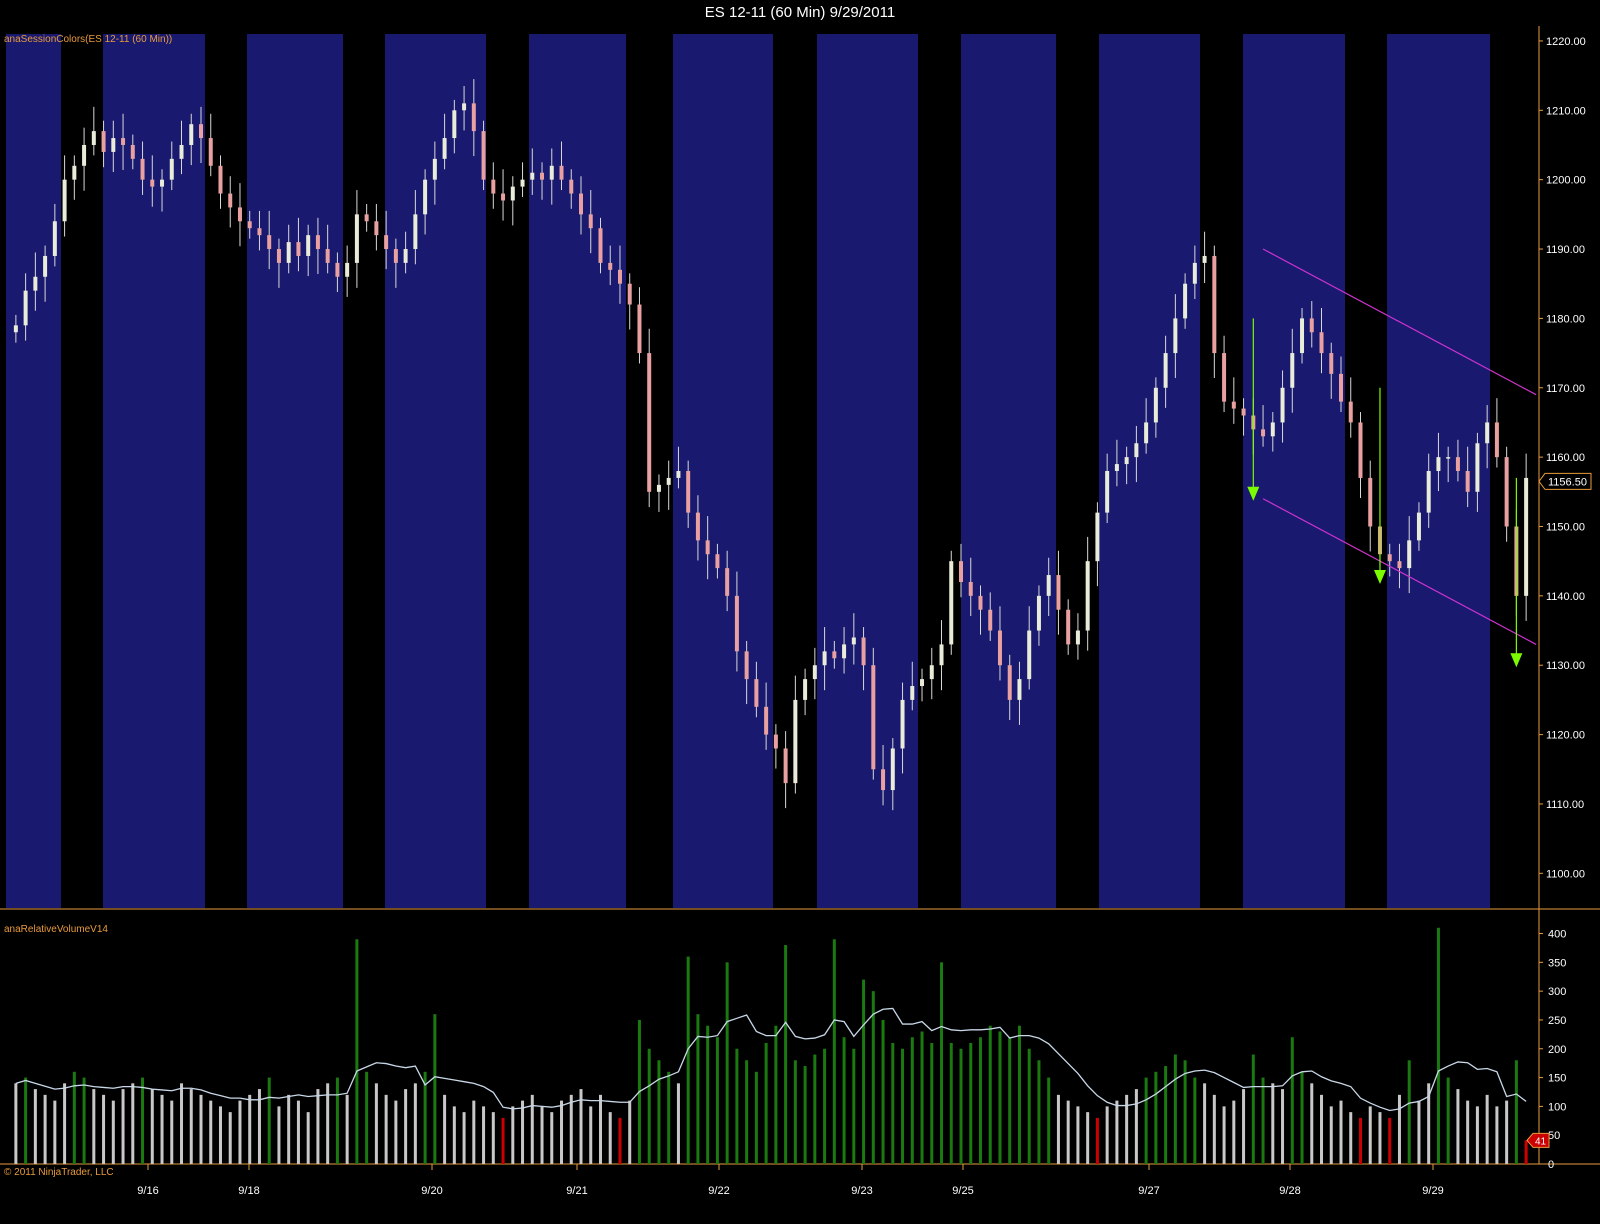 This screenshot has width=1600, height=1224. Describe the element at coordinates (1392, 458) in the screenshot. I see `trend-channel` at that location.